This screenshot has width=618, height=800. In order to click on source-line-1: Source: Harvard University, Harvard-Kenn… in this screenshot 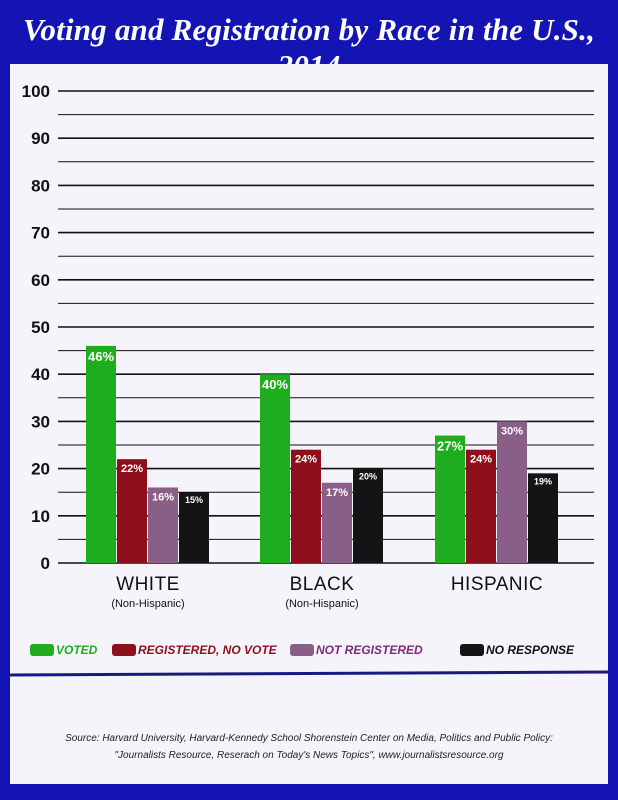, I will do `click(309, 738)`.